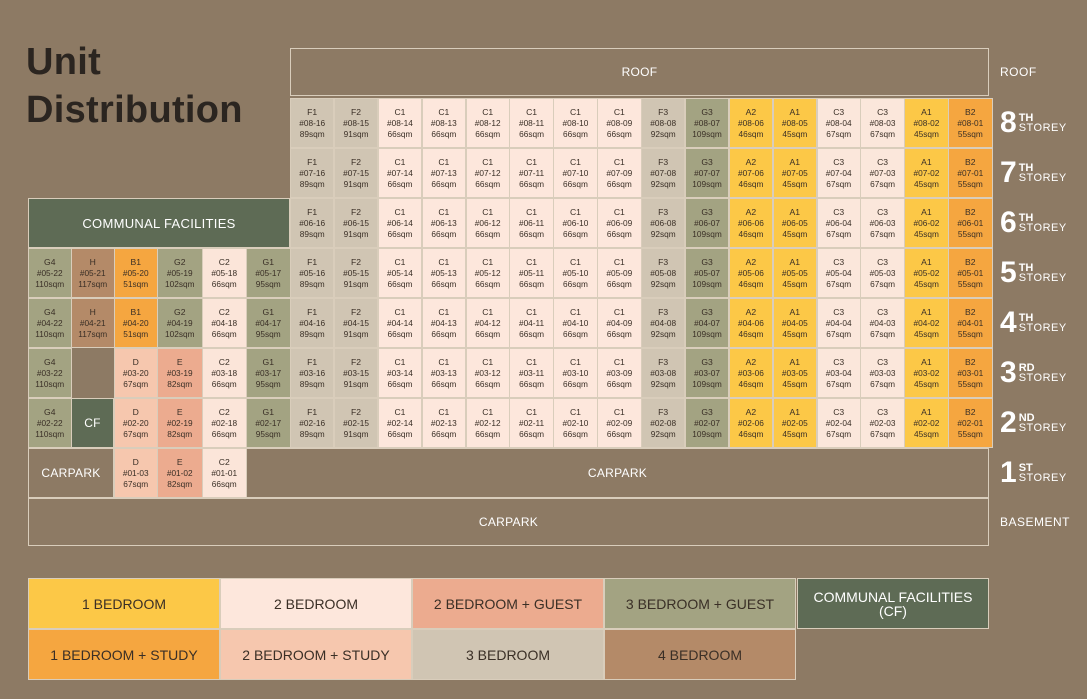 Image resolution: width=1087 pixels, height=699 pixels. I want to click on unit-type: F3, so click(663, 211).